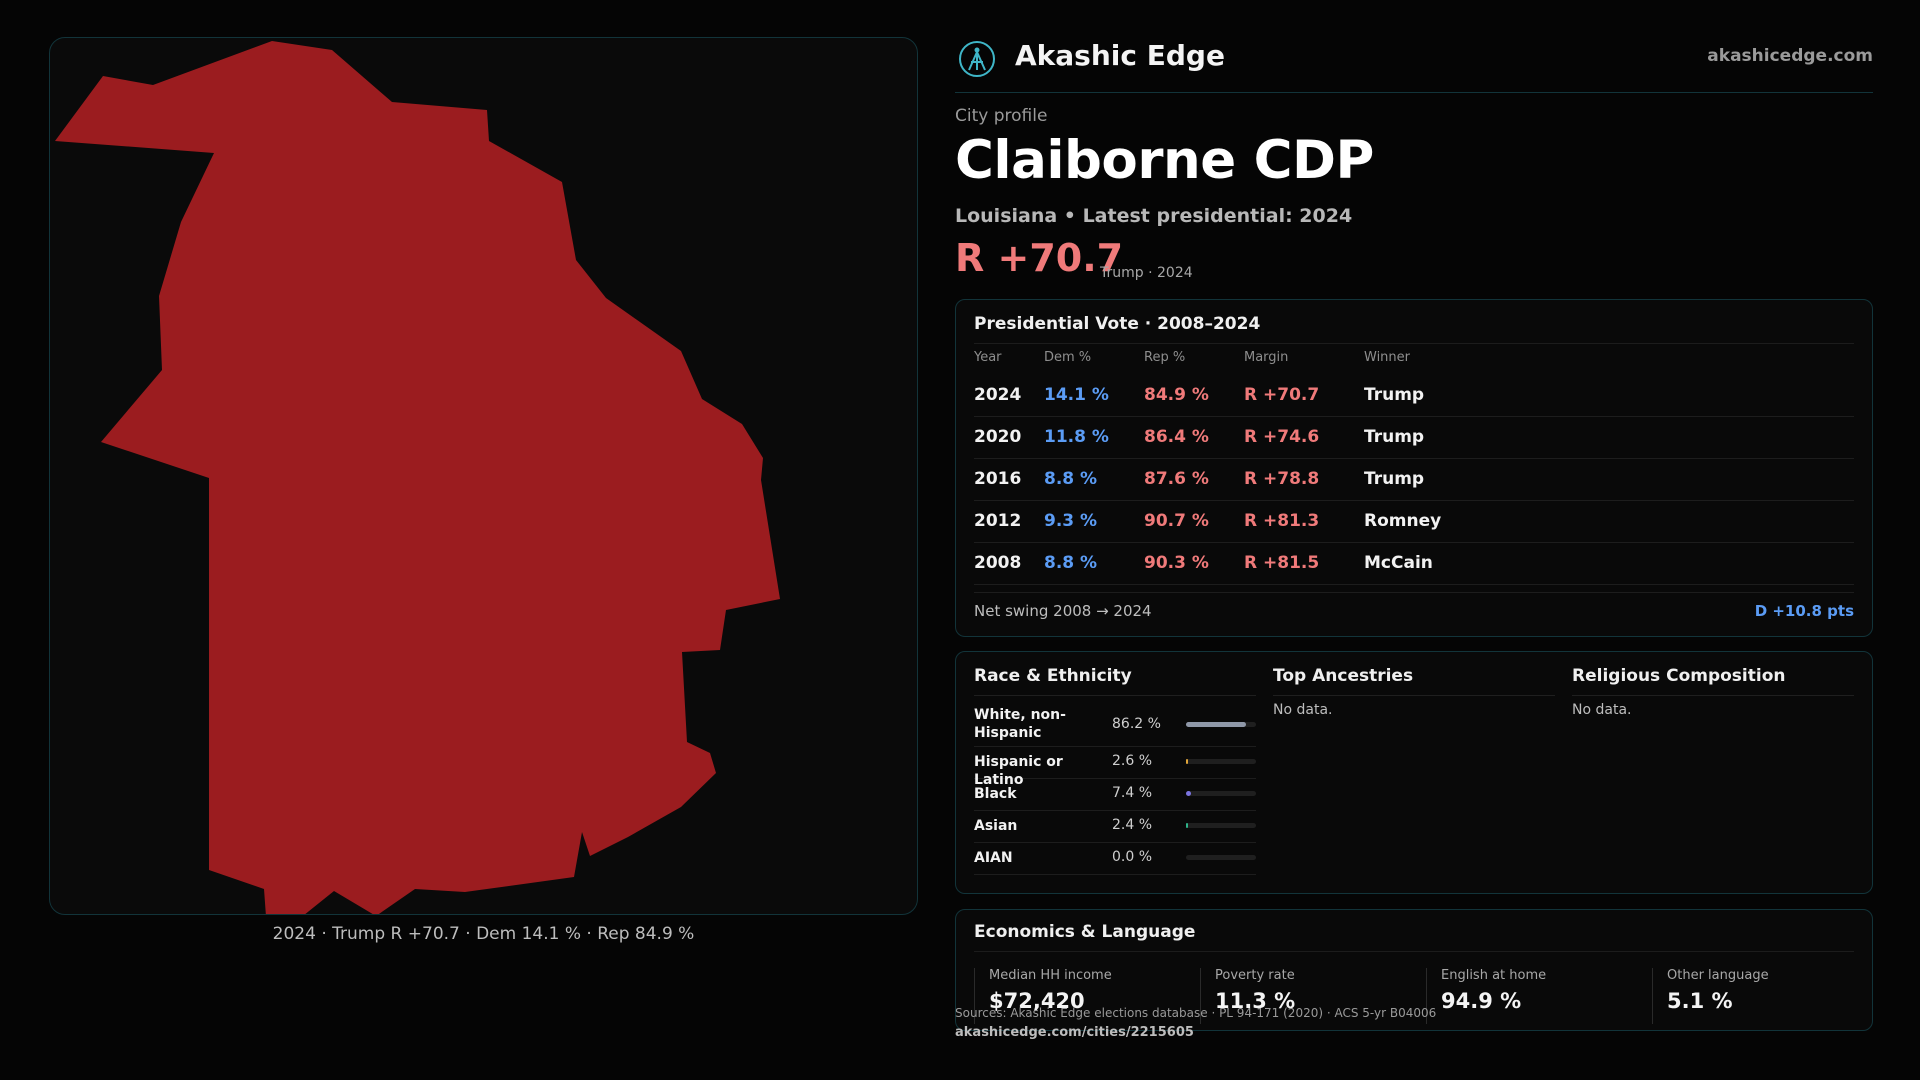 The image size is (1920, 1080). I want to click on latest-margin-note: Trump · 2024, so click(1146, 273).